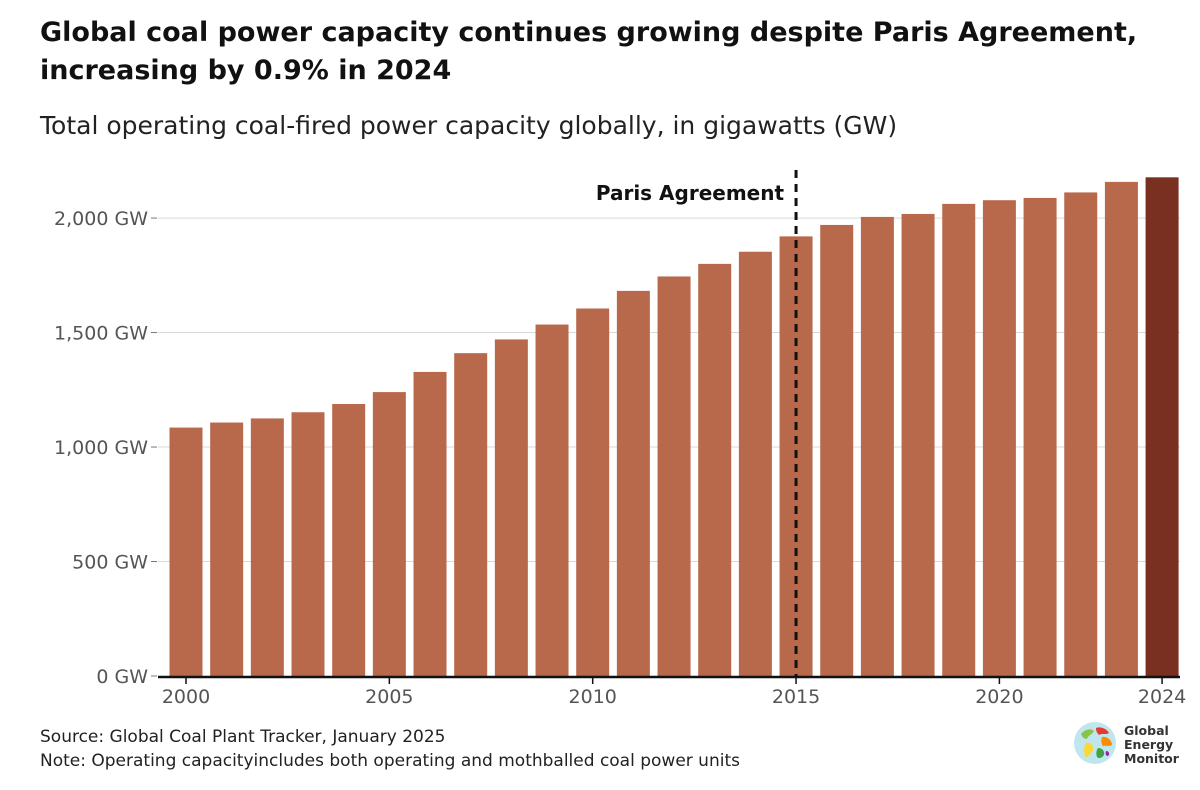 This screenshot has height=790, width=1200. Describe the element at coordinates (267, 547) in the screenshot. I see `bar-2002` at that location.